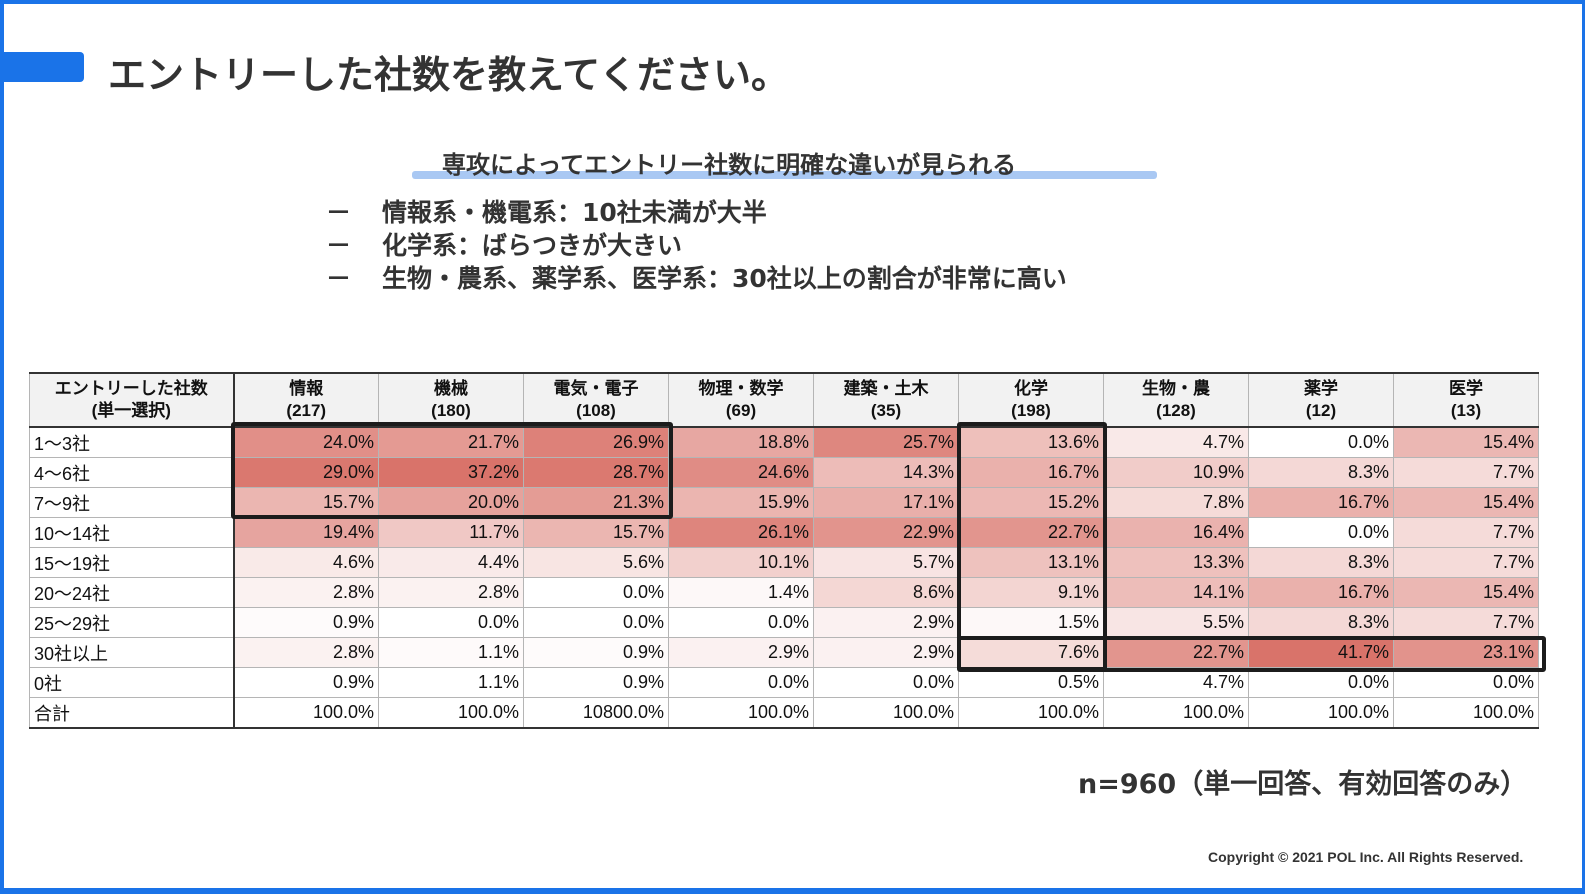  What do you see at coordinates (741, 400) in the screenshot?
I see `column-header: 物理・数学 (69)` at bounding box center [741, 400].